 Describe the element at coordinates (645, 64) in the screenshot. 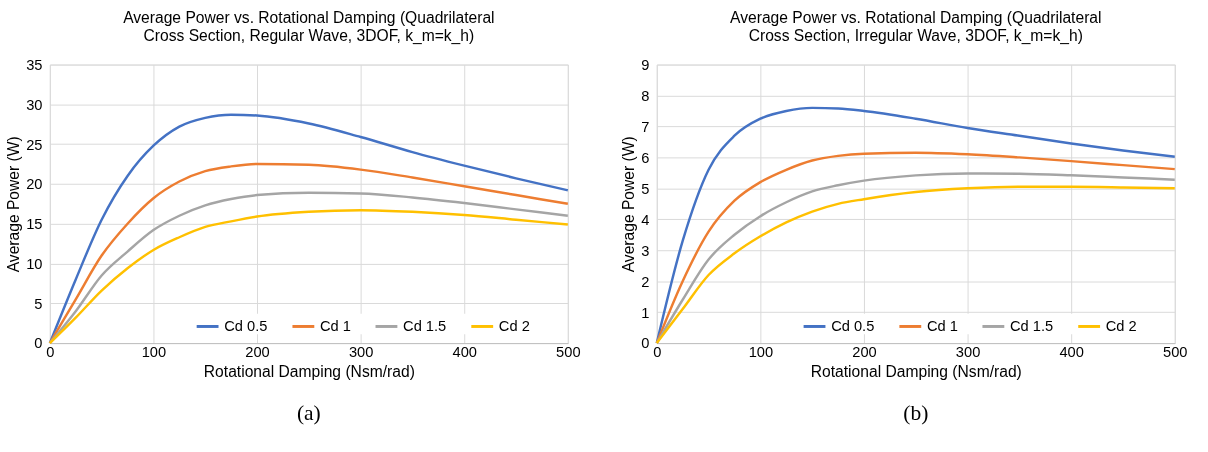

I see `y-tick-label: 9` at that location.